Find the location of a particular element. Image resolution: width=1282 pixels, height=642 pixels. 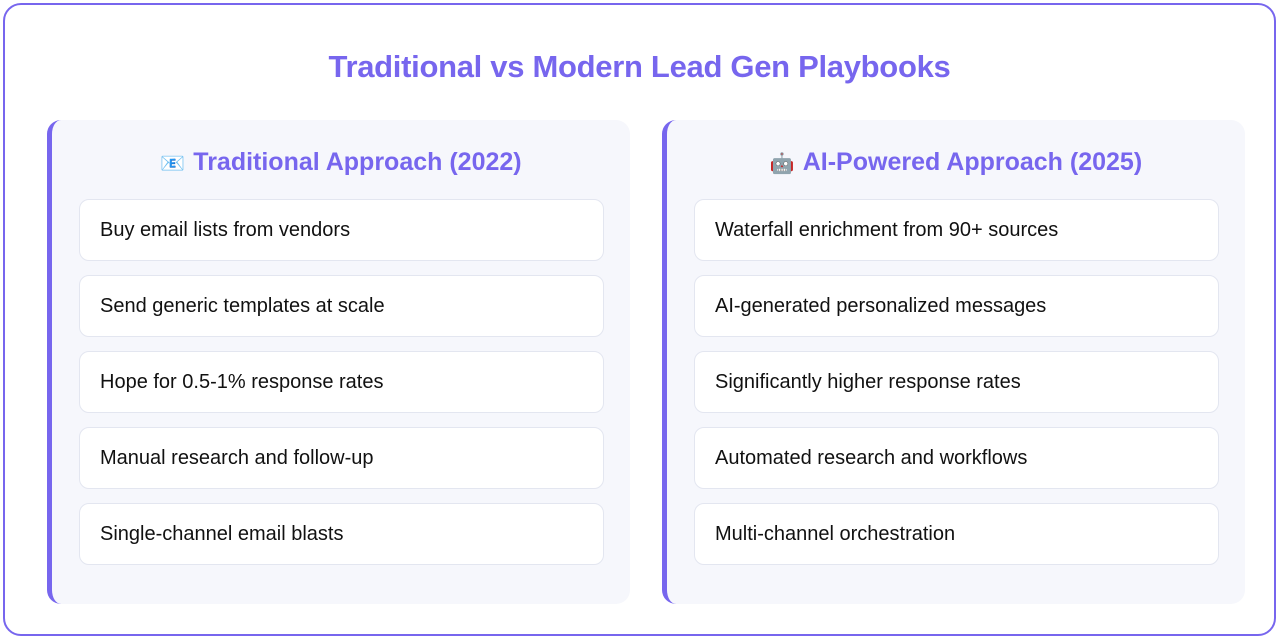

panel-title: 🤖 AI-Powered Approach (2025) is located at coordinates (956, 162).